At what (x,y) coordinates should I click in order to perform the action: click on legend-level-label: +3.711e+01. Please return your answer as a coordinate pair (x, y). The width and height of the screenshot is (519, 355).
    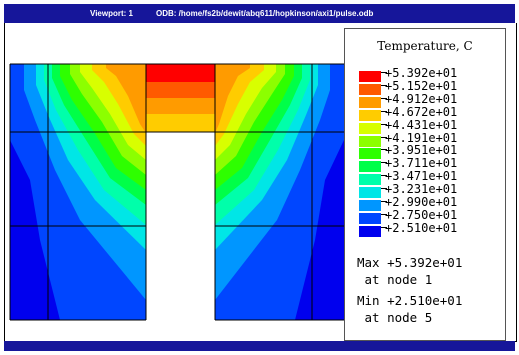
    Looking at the image, I should click on (421, 163).